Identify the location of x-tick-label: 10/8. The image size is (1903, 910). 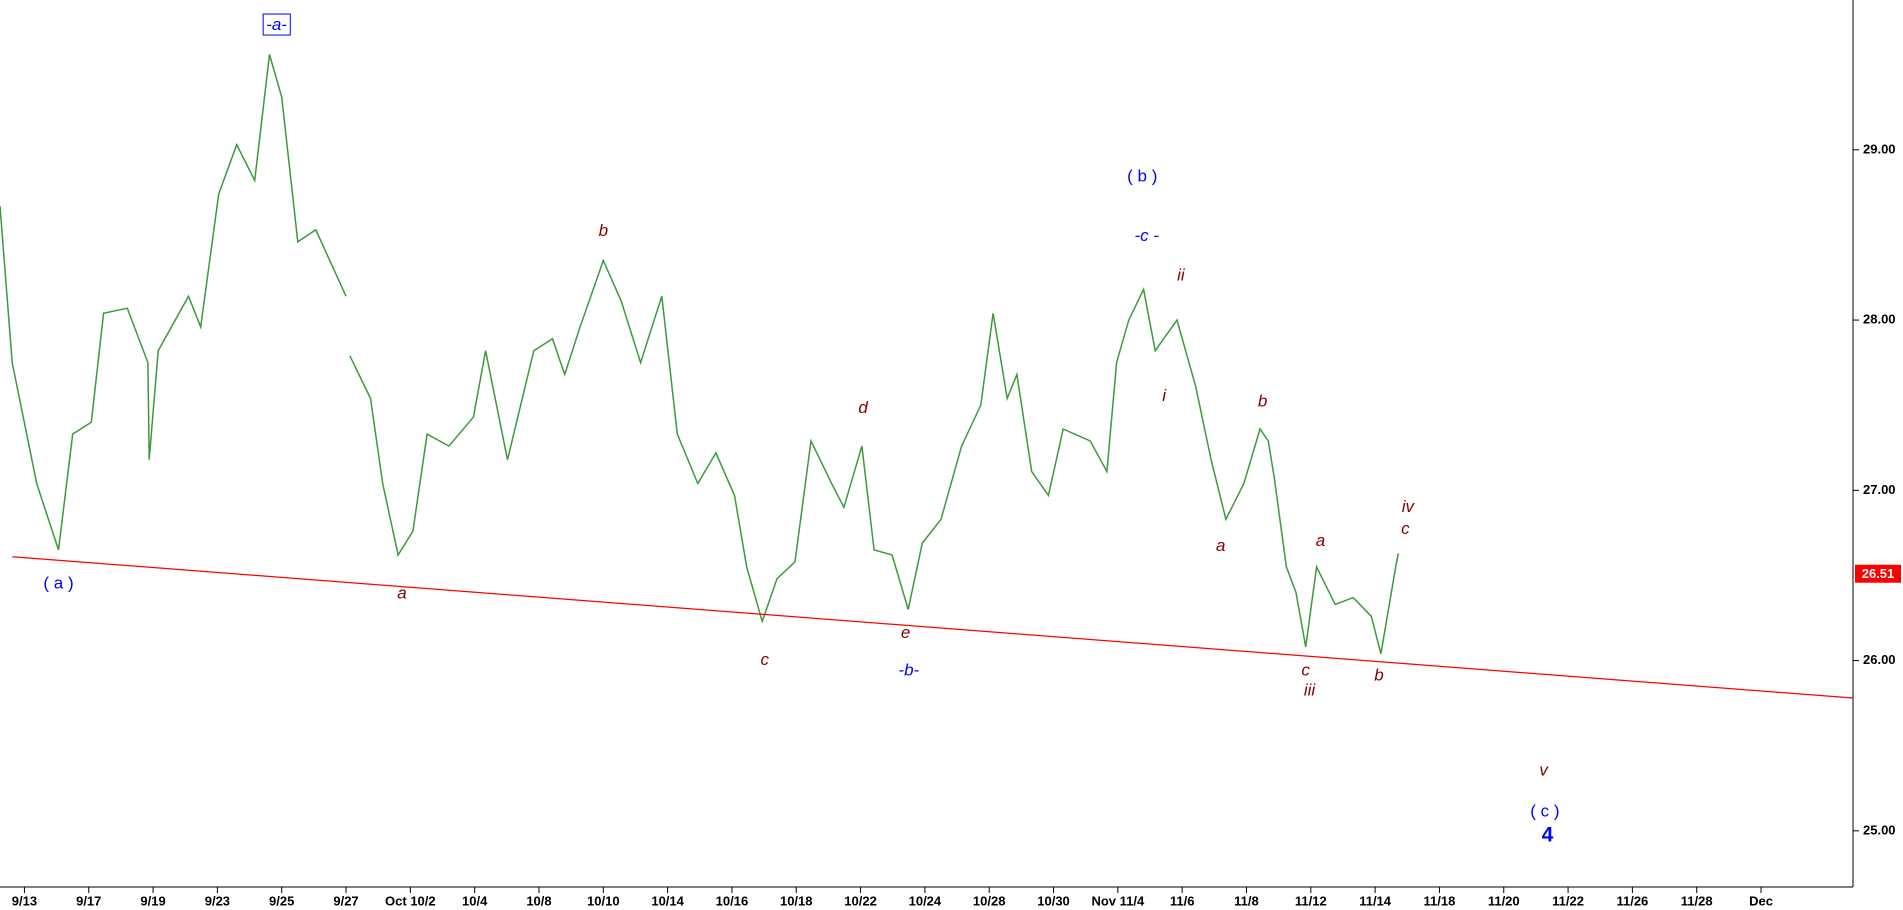
(538, 900).